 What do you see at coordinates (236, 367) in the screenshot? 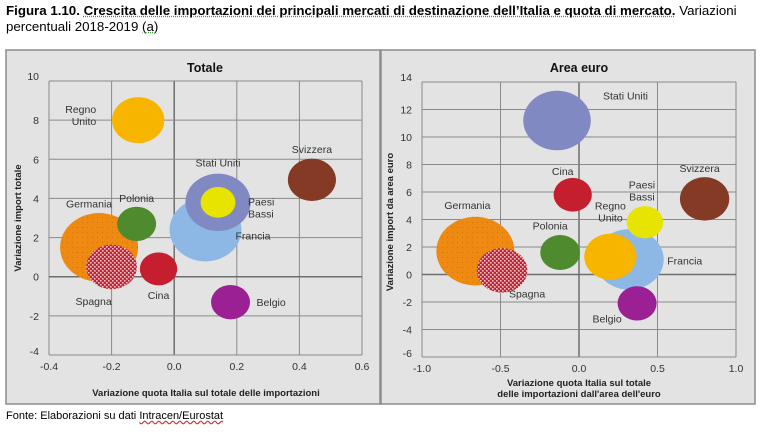
I see `x-tick-label: 0.2` at bounding box center [236, 367].